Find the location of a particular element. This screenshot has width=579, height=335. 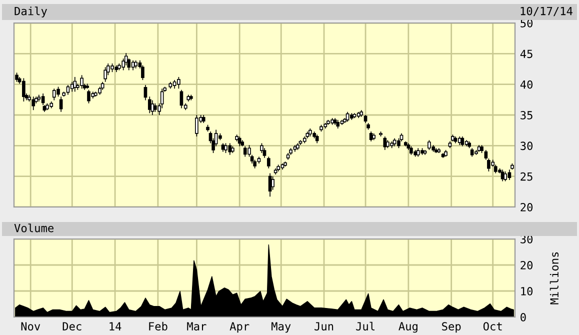

x-tick-label: Sep is located at coordinates (451, 327).